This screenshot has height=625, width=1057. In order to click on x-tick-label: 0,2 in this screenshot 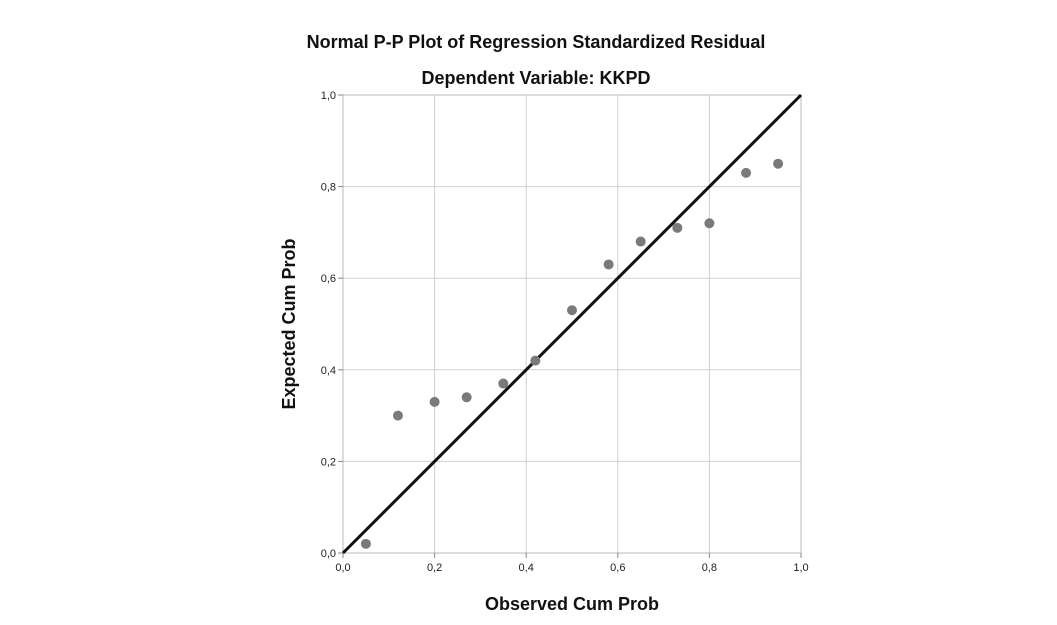, I will do `click(434, 568)`.